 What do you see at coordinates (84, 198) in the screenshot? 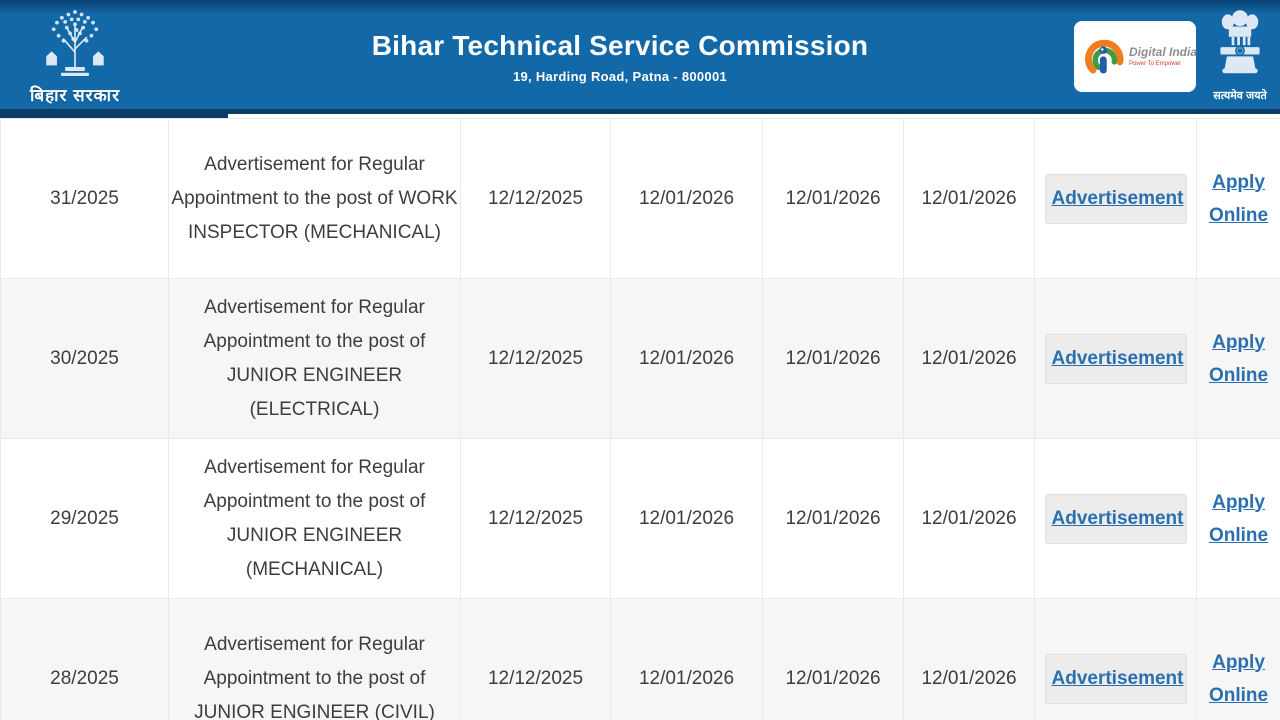
I see `advt-number-cell: 31/2025` at bounding box center [84, 198].